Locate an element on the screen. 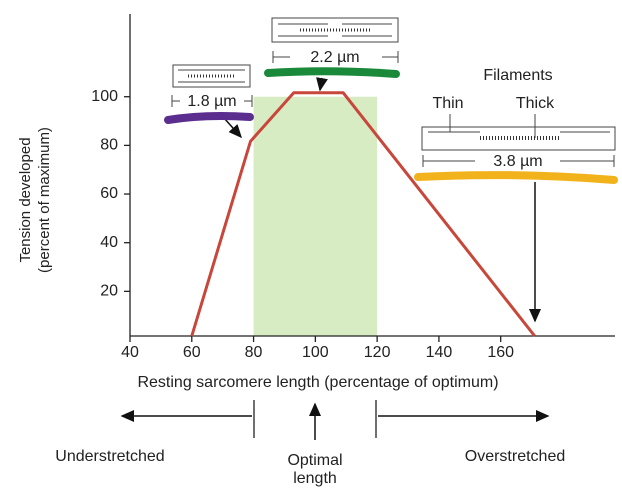  region-label: Overstretched is located at coordinates (515, 456).